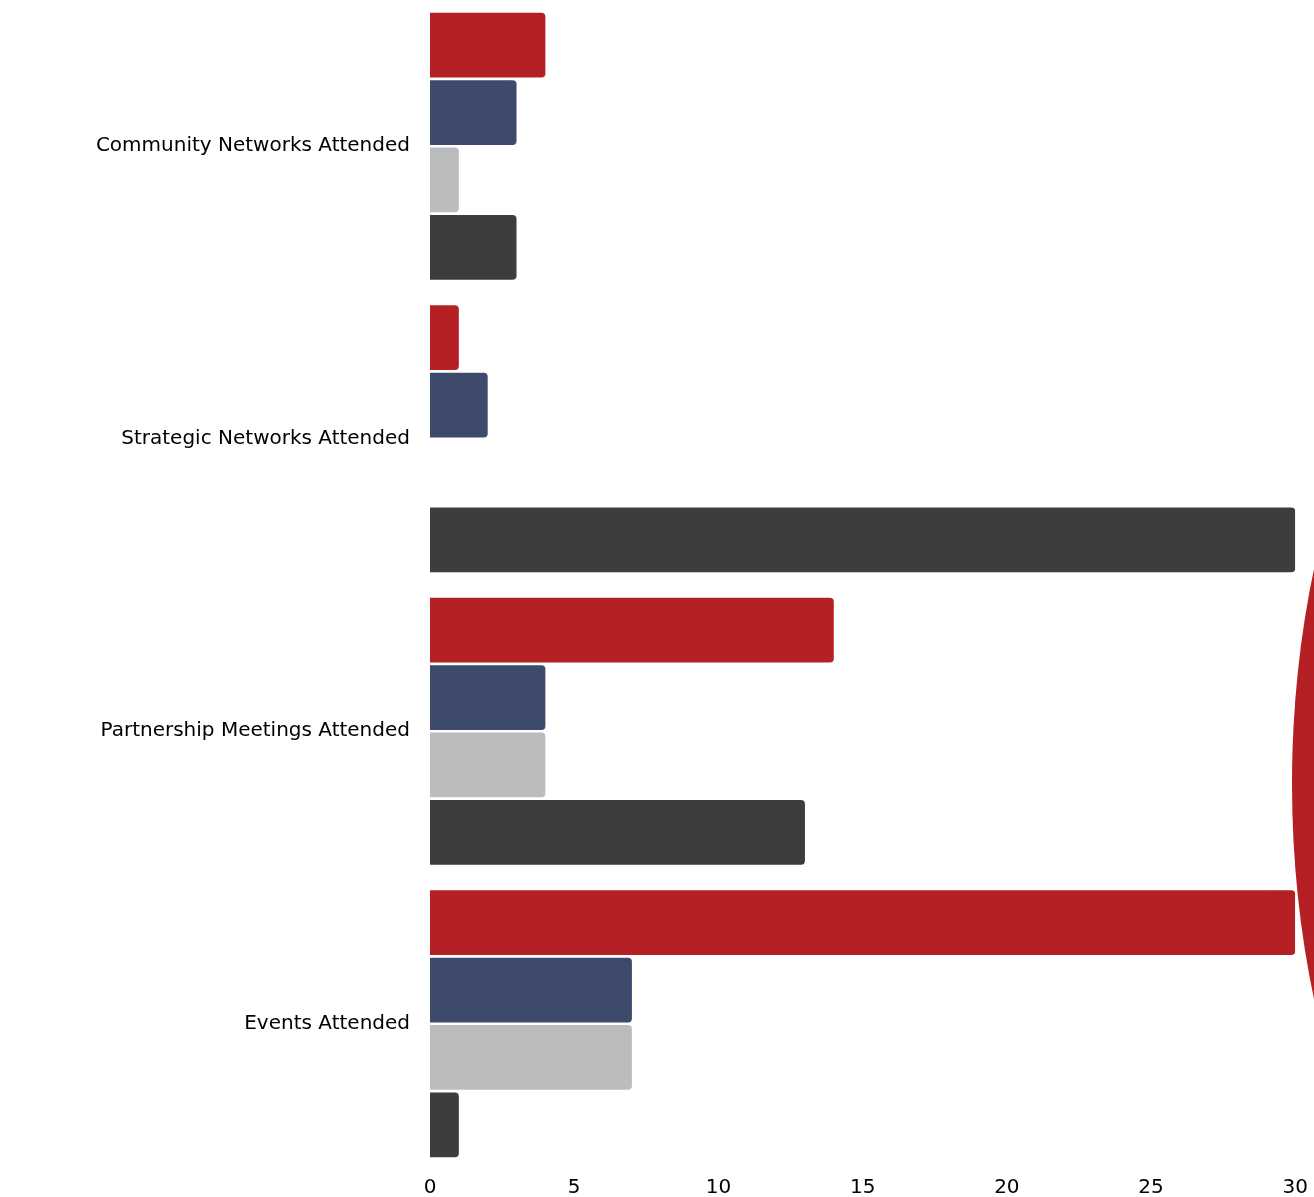  I want to click on x-tick-label: 5, so click(574, 1185).